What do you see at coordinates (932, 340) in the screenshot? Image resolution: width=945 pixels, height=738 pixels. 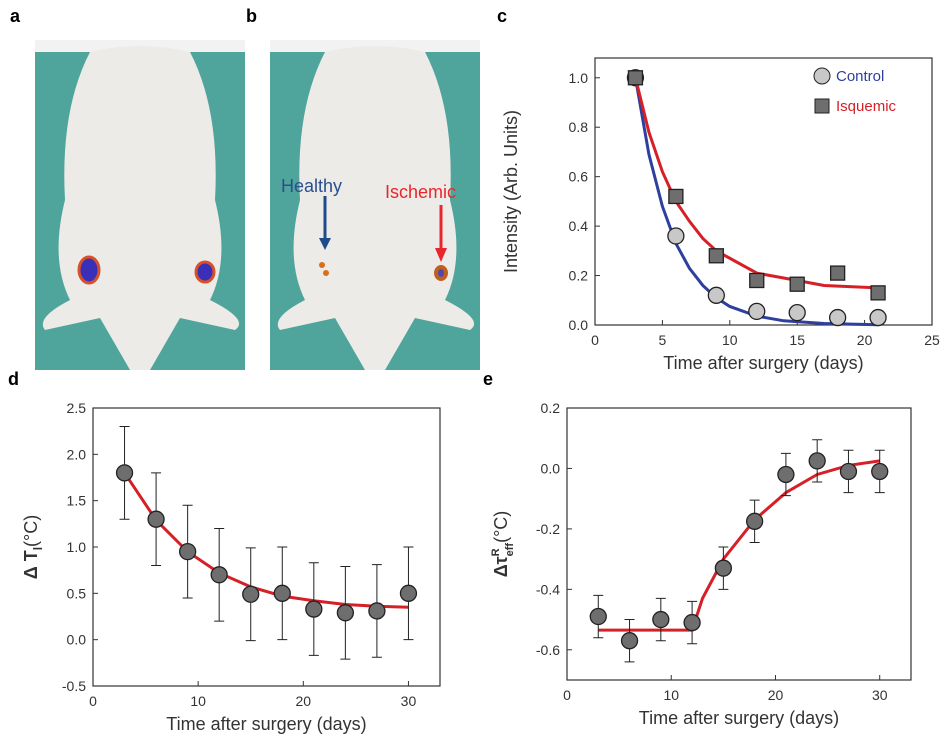 I see `x-tick-label: 25` at bounding box center [932, 340].